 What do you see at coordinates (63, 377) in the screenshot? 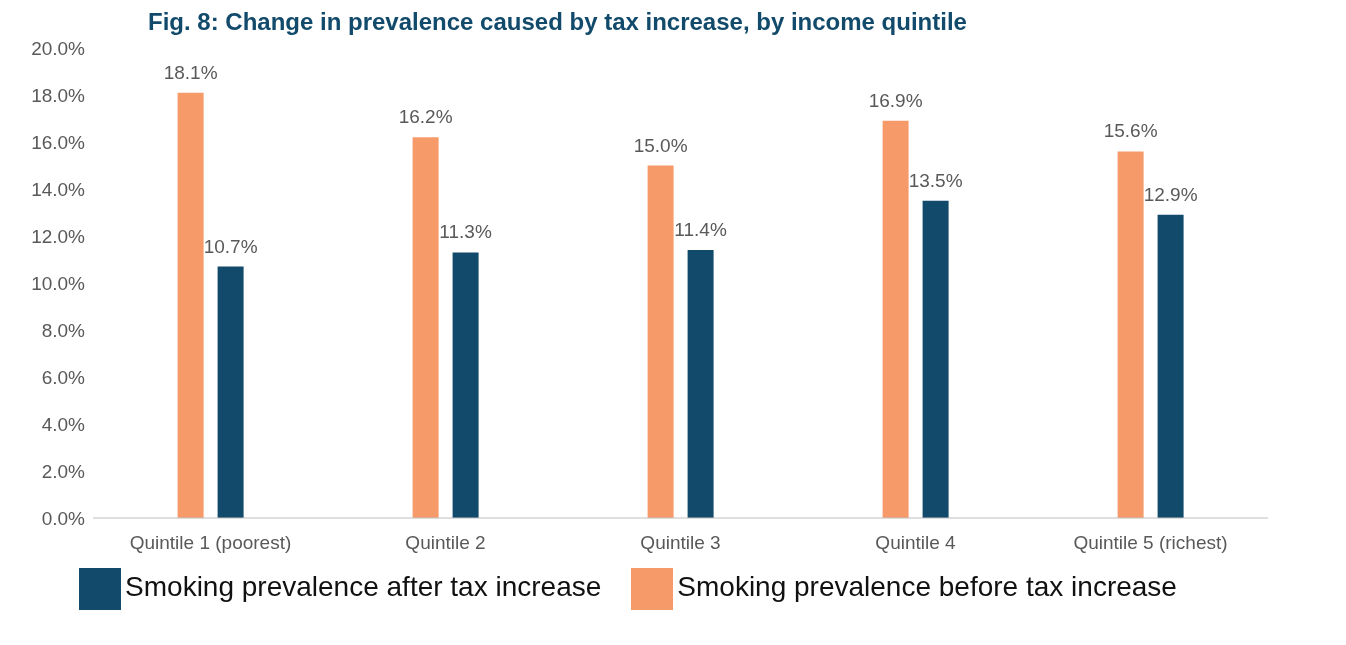
I see `y-tick-label: 6.0%` at bounding box center [63, 377].